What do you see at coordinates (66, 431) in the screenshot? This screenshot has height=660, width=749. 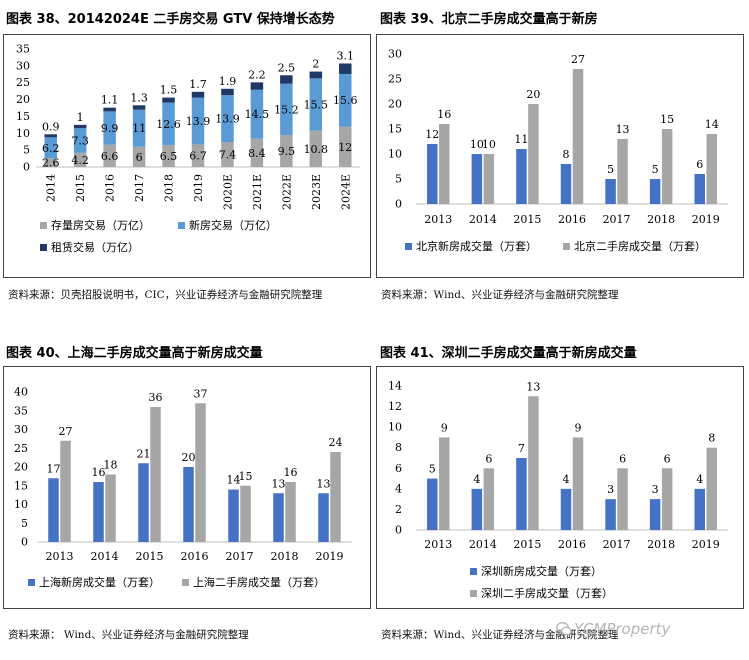 I see `chart-40-data-label: 27` at bounding box center [66, 431].